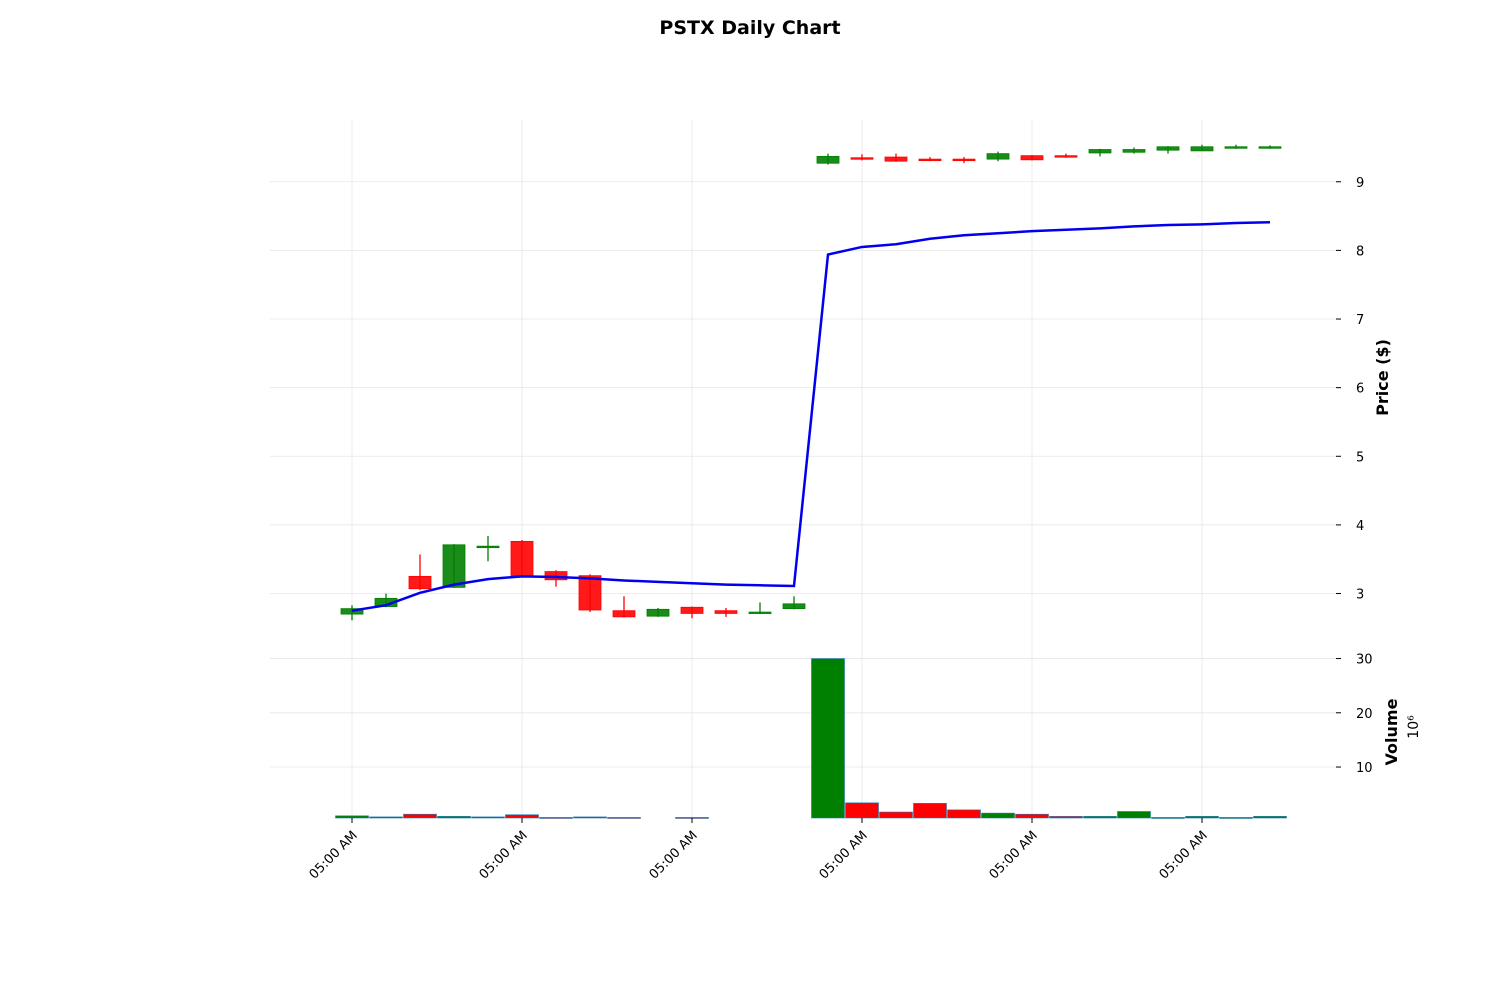 This screenshot has width=1500, height=1000. What do you see at coordinates (750, 28) in the screenshot?
I see `chart-title: PSTX Daily Chart` at bounding box center [750, 28].